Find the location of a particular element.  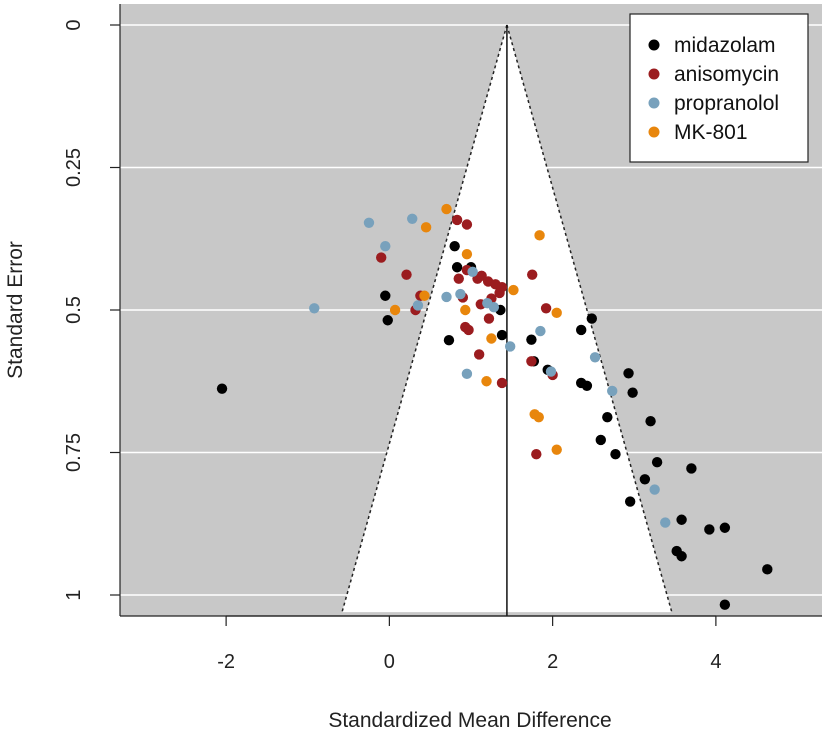

x-axis-title: Standardized Mean Difference is located at coordinates (469, 719).